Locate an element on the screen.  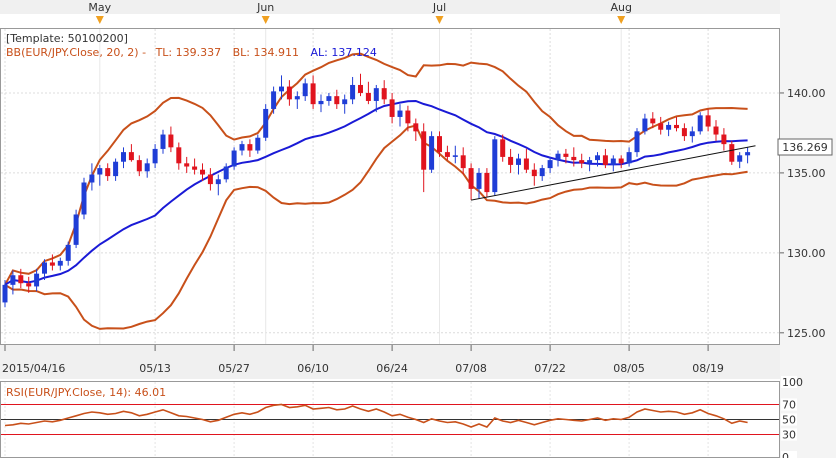
rsi-indicator-label: RSI(EUR/JPY.Close, 14): 46.01 is located at coordinates (86, 392).